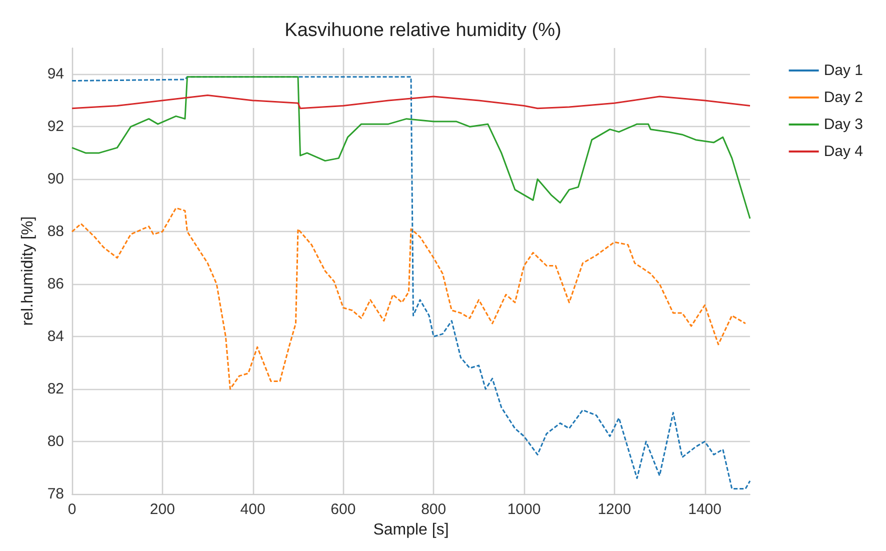  I want to click on x-tick-label: 1000, so click(524, 509).